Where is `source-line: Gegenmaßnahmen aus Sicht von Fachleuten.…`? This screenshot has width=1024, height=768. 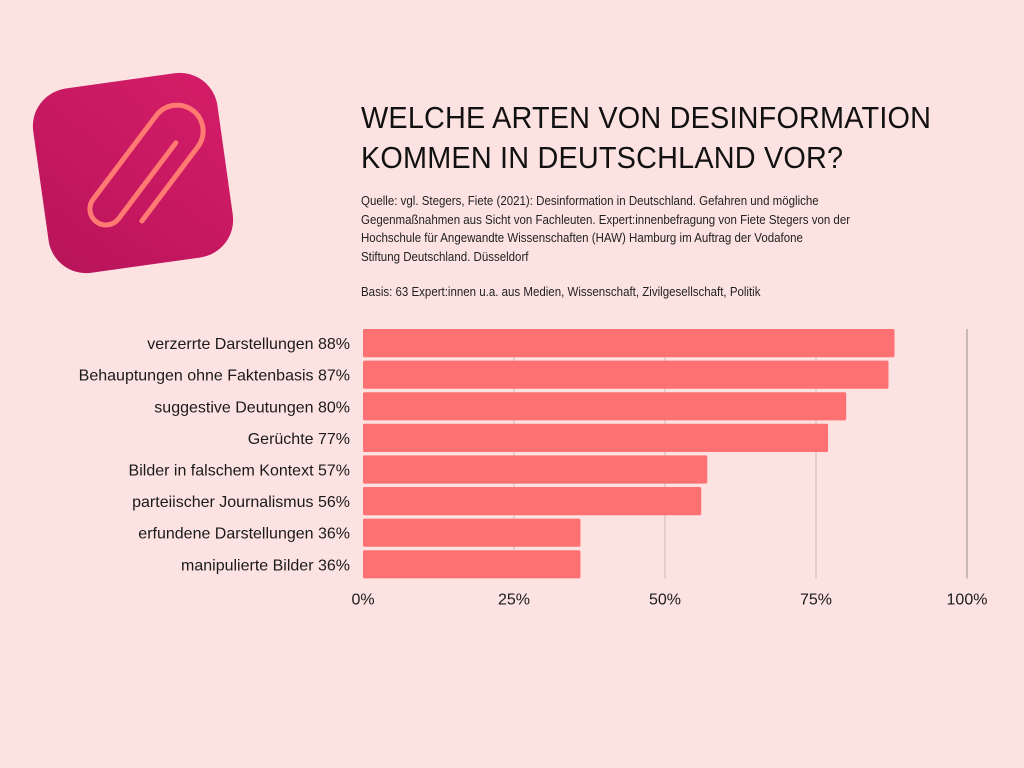
source-line: Gegenmaßnahmen aus Sicht von Fachleuten.… is located at coordinates (606, 219).